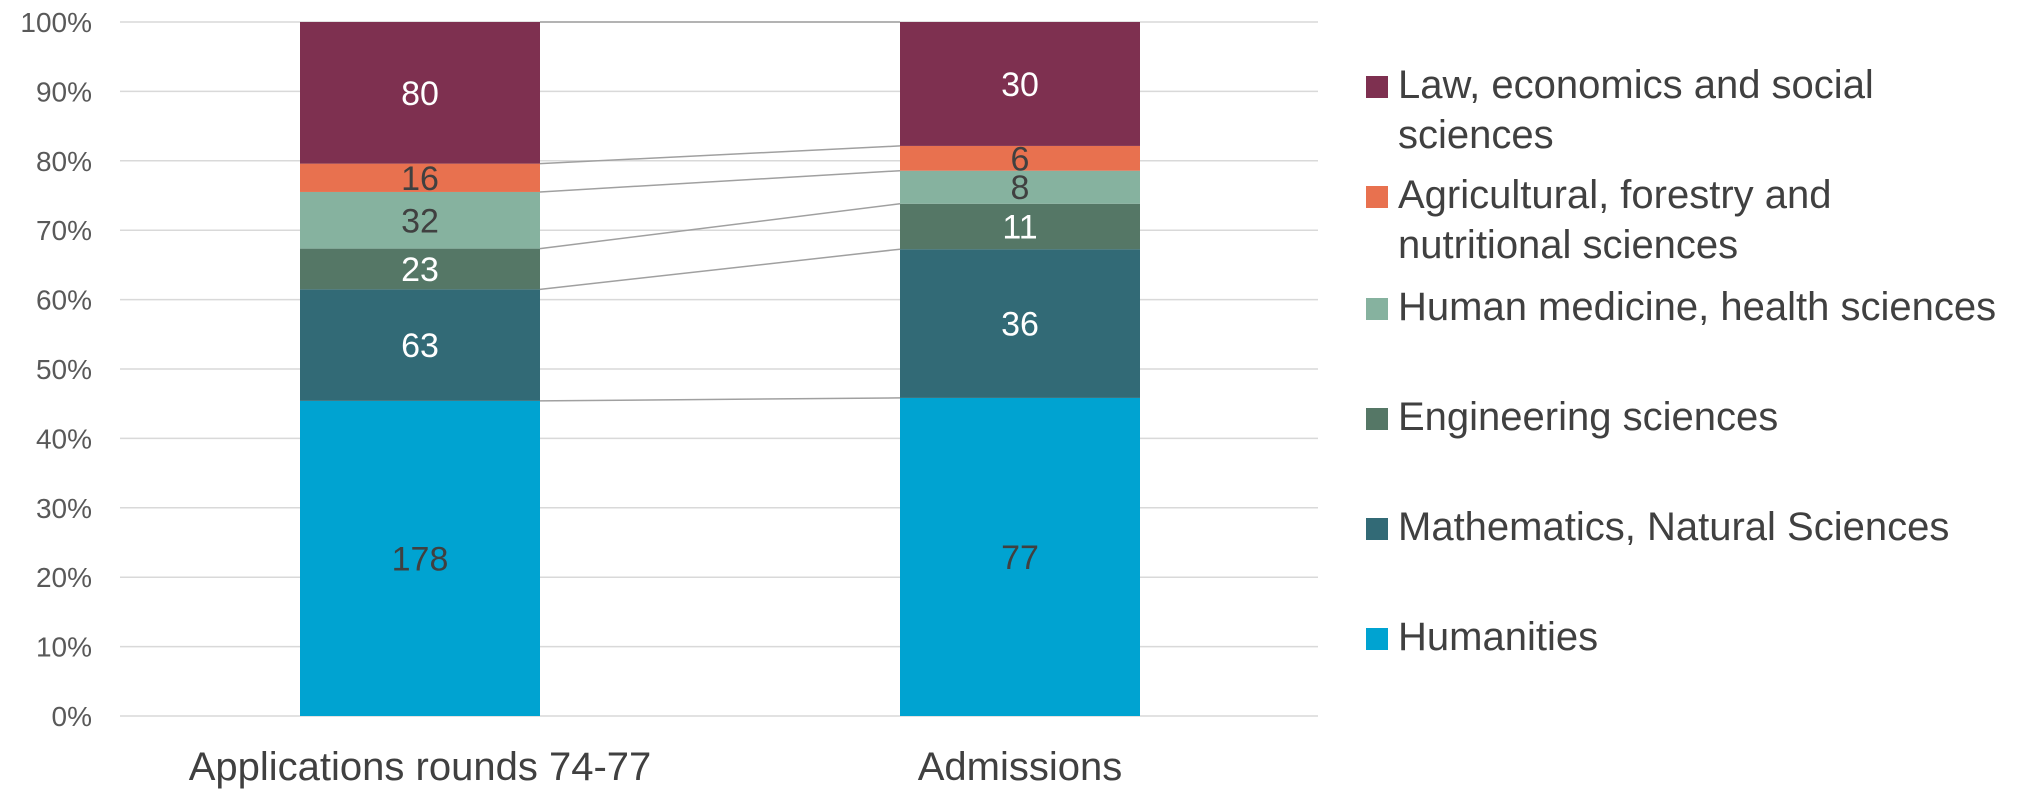 This screenshot has width=2042, height=789. I want to click on x-category-label: Admissions, so click(1020, 767).